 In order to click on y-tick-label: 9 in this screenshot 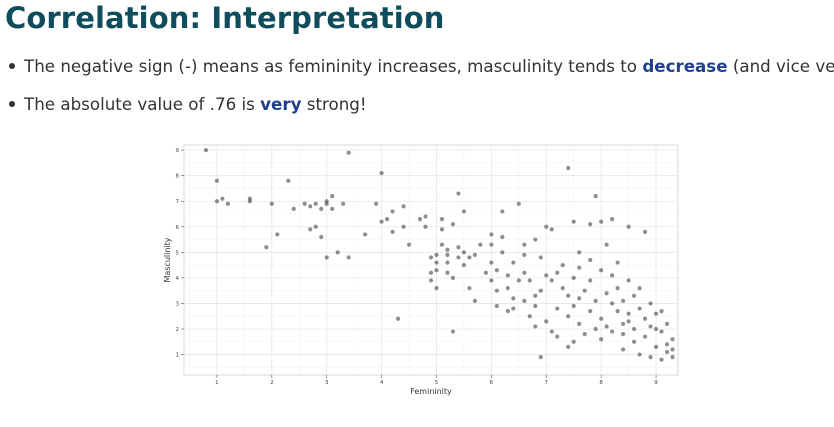, I will do `click(178, 151)`.